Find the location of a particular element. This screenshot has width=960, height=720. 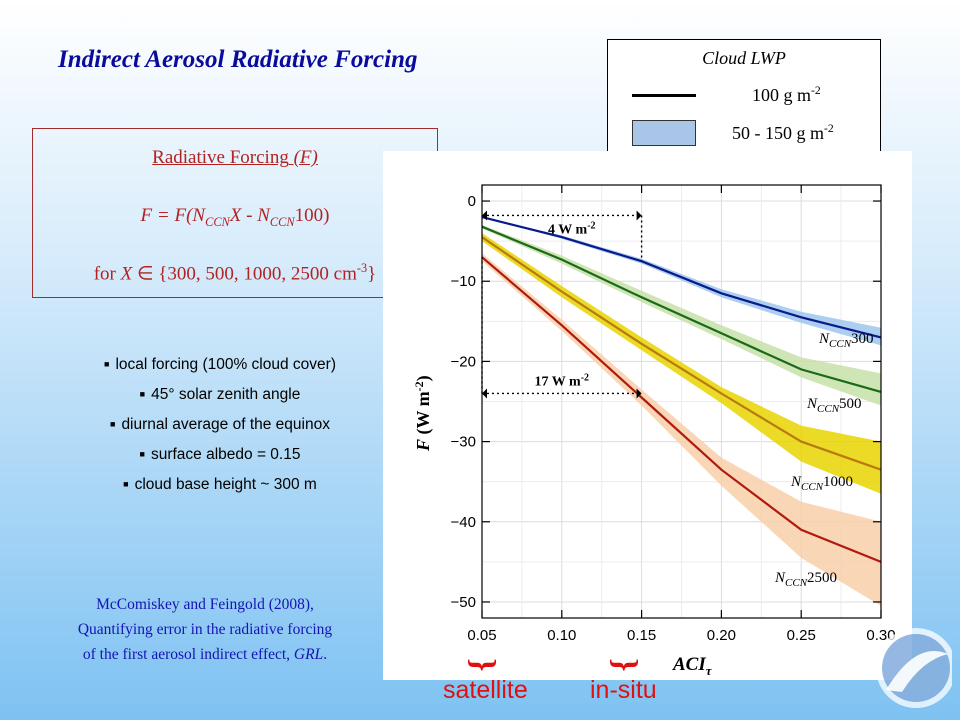

legend-line-label-text: 100 g m is located at coordinates (782, 95).